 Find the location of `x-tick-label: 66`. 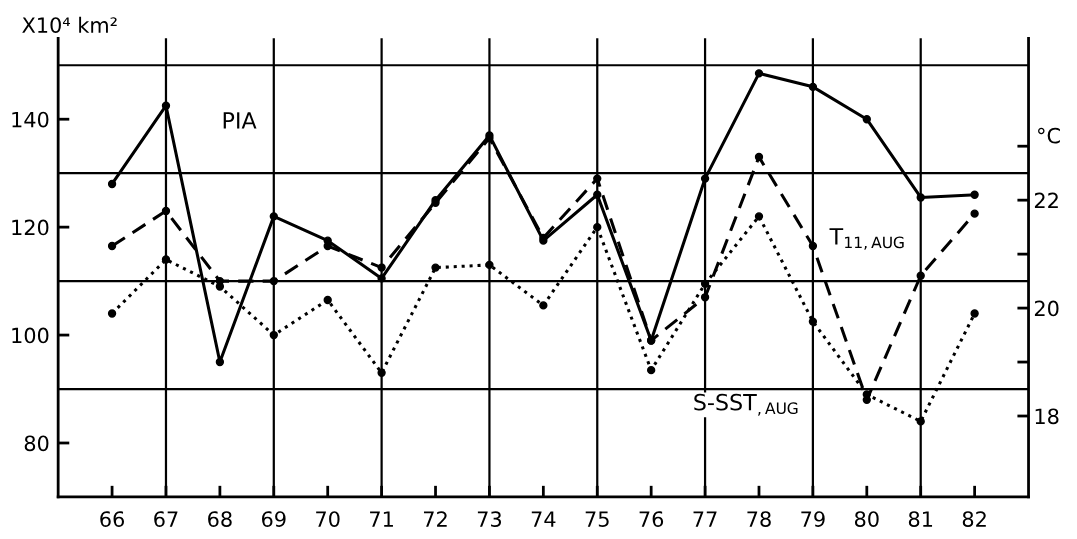

x-tick-label: 66 is located at coordinates (112, 519).